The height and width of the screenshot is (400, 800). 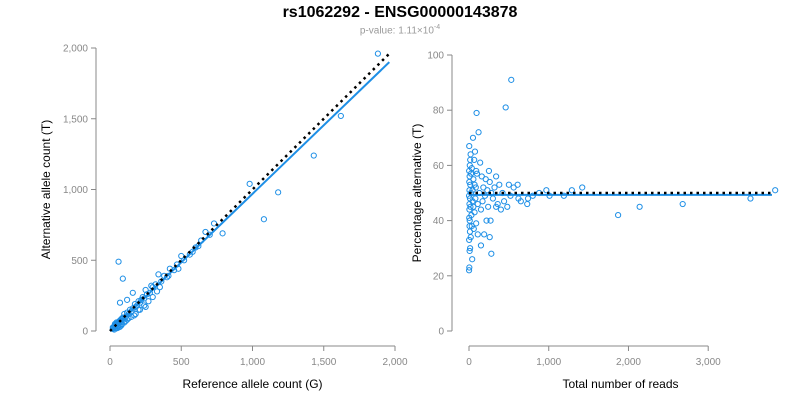 I want to click on p-value-text: p-value: 1.11×10, so click(x=396, y=31).